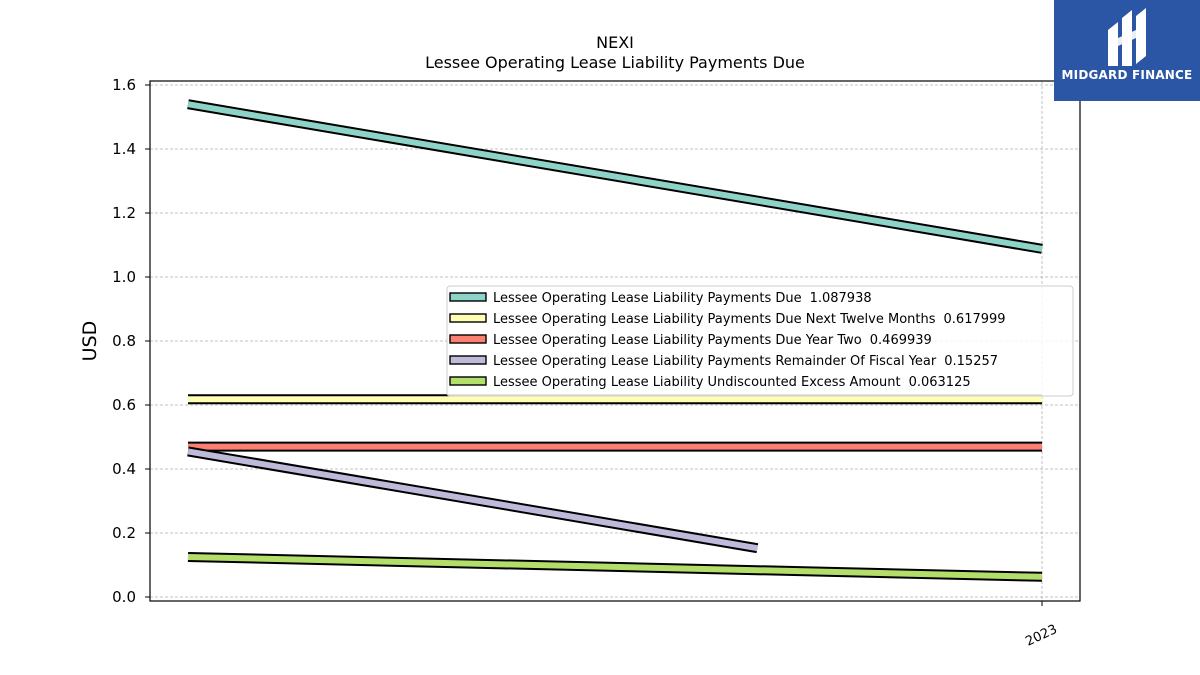 This screenshot has width=1200, height=675. I want to click on brand-logo: MIDGARD FINANCE, so click(1127, 50).